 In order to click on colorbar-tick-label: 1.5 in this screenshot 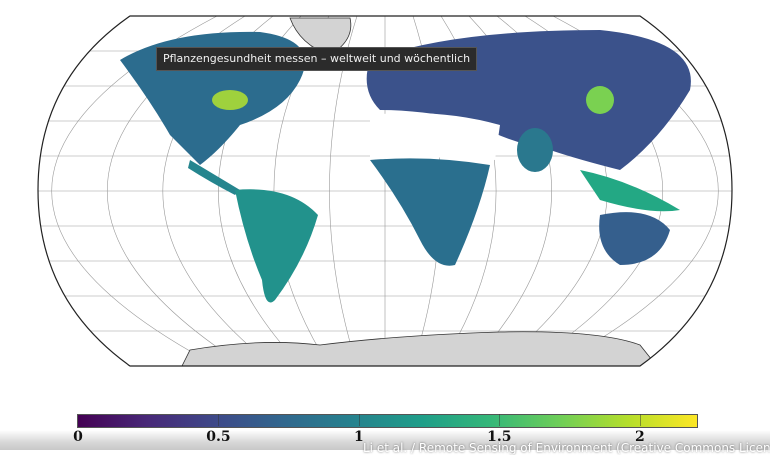, I will do `click(499, 437)`.